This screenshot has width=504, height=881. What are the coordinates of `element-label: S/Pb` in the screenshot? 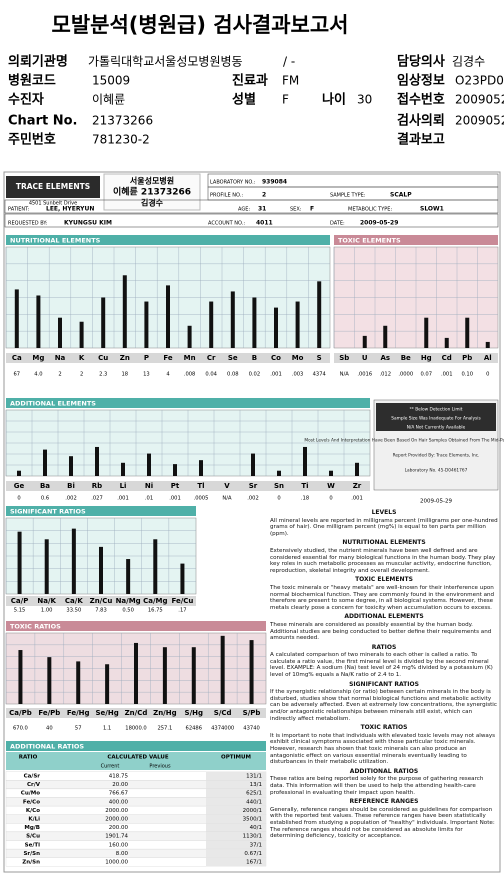 It's located at (252, 713).